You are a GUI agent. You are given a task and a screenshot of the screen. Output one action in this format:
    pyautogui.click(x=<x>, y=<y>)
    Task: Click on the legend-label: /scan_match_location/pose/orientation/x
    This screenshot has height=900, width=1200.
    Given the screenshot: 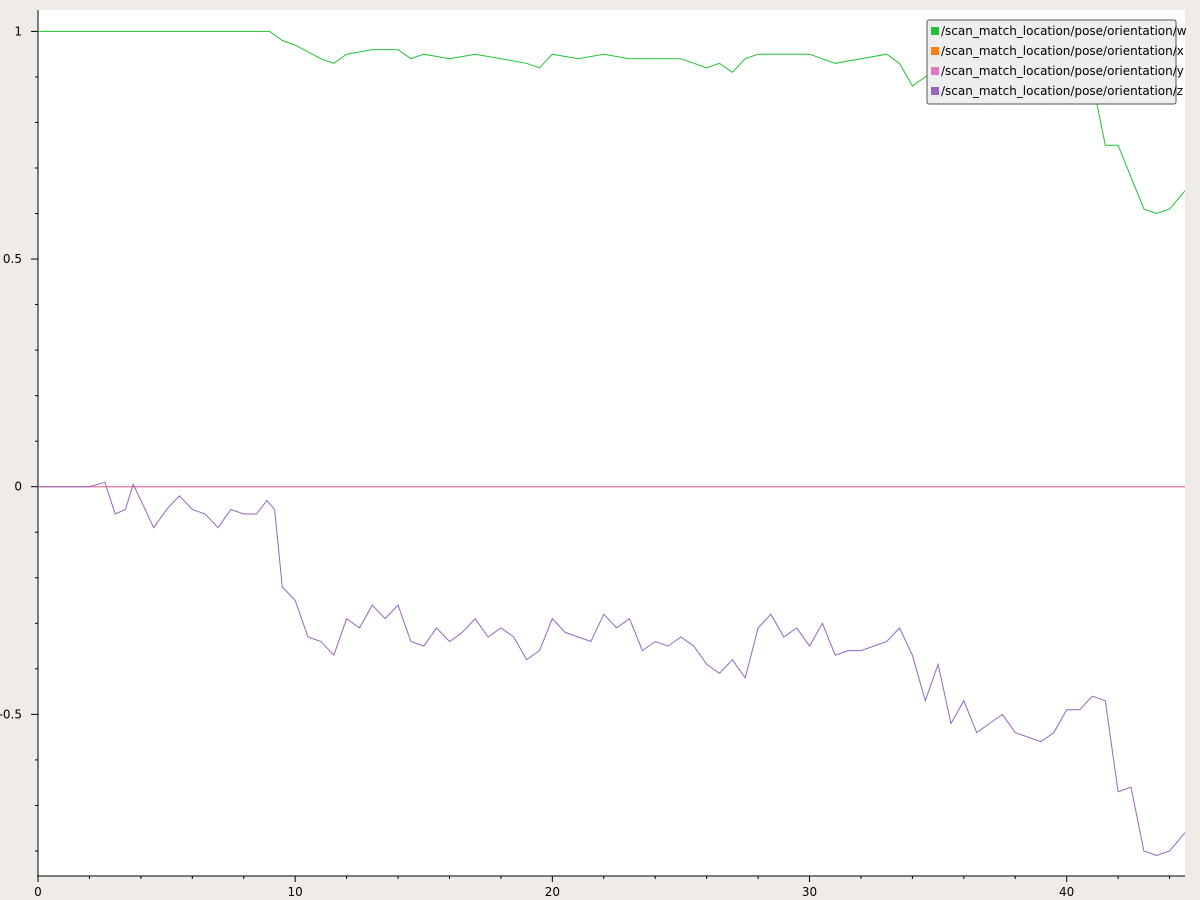 What is the action you would take?
    pyautogui.click(x=1062, y=51)
    